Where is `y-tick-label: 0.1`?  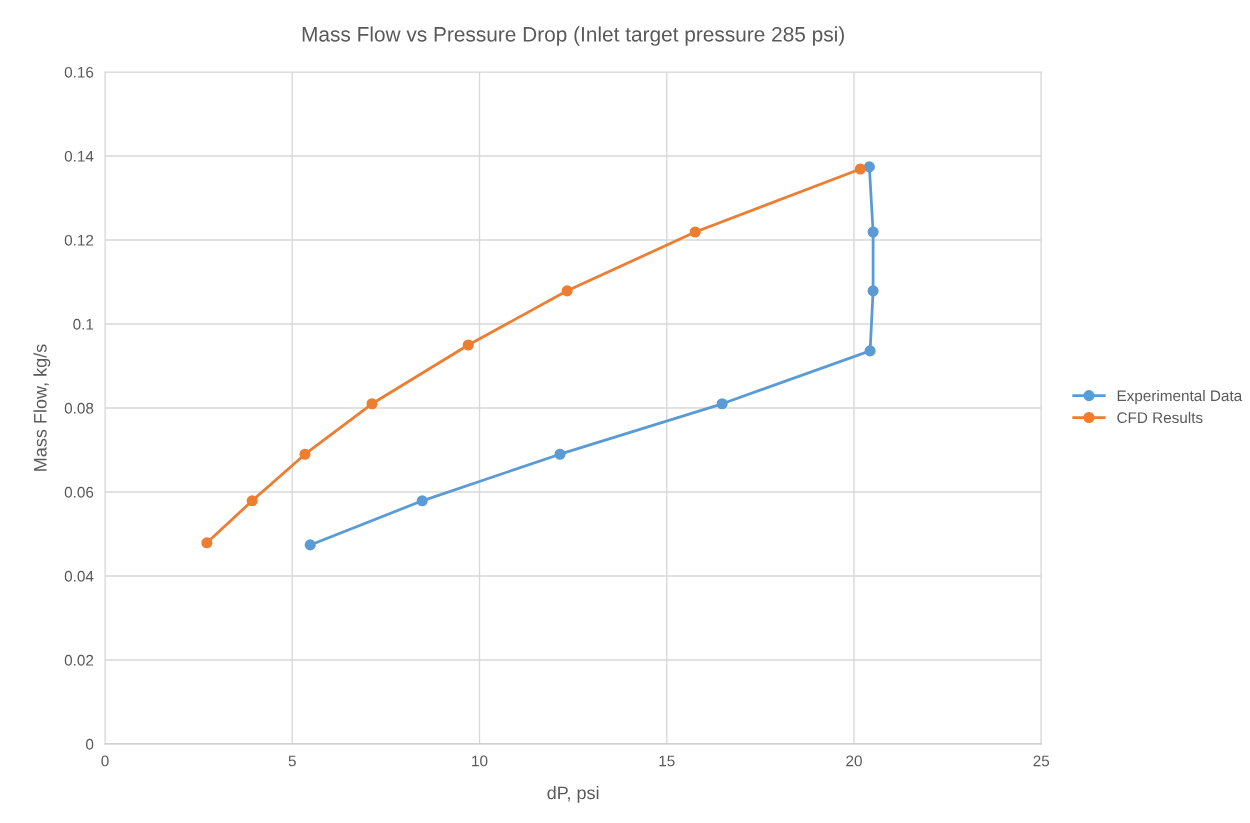 y-tick-label: 0.1 is located at coordinates (83, 324).